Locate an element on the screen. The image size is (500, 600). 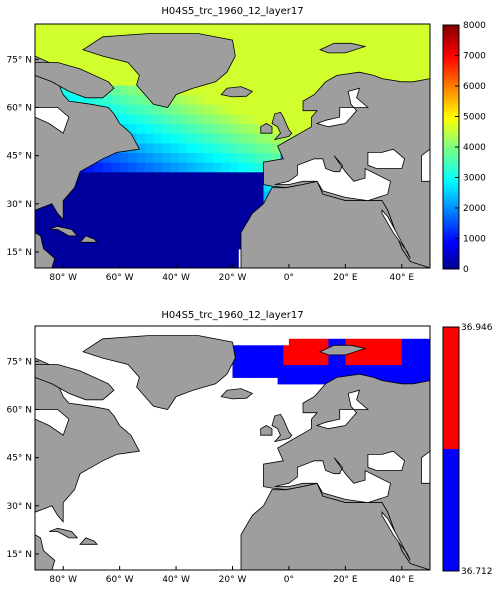
lon-tick-label: 40° E is located at coordinates (402, 580).